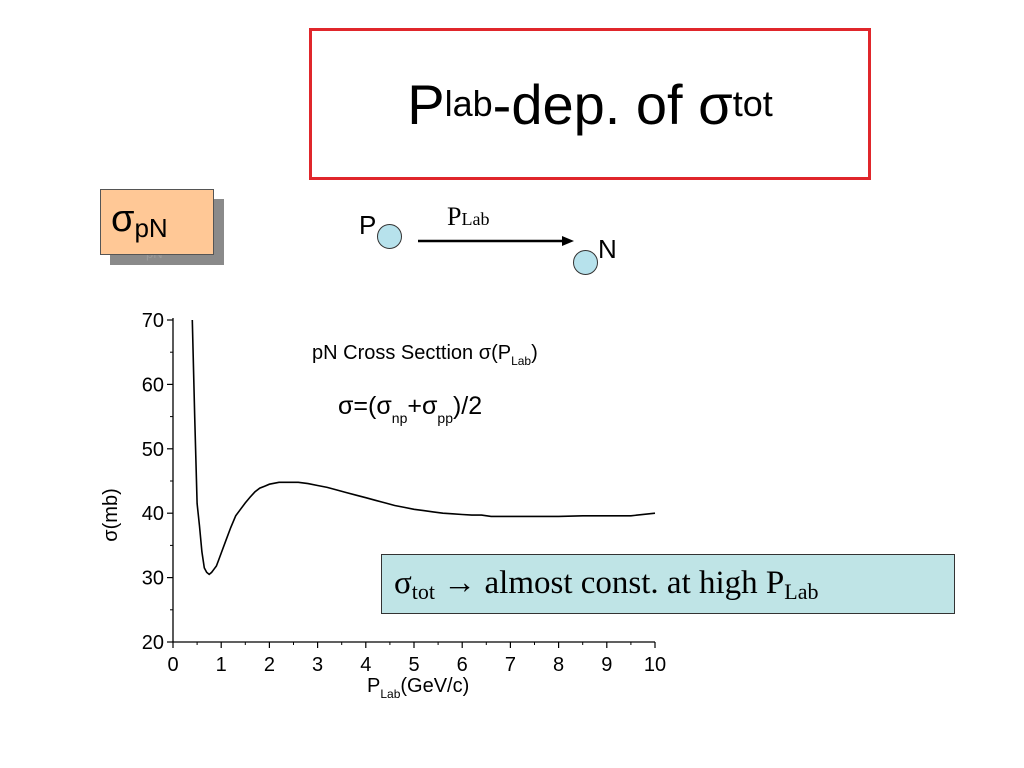 This screenshot has width=1024, height=768. What do you see at coordinates (153, 450) in the screenshot?
I see `y-tick-label: 50` at bounding box center [153, 450].